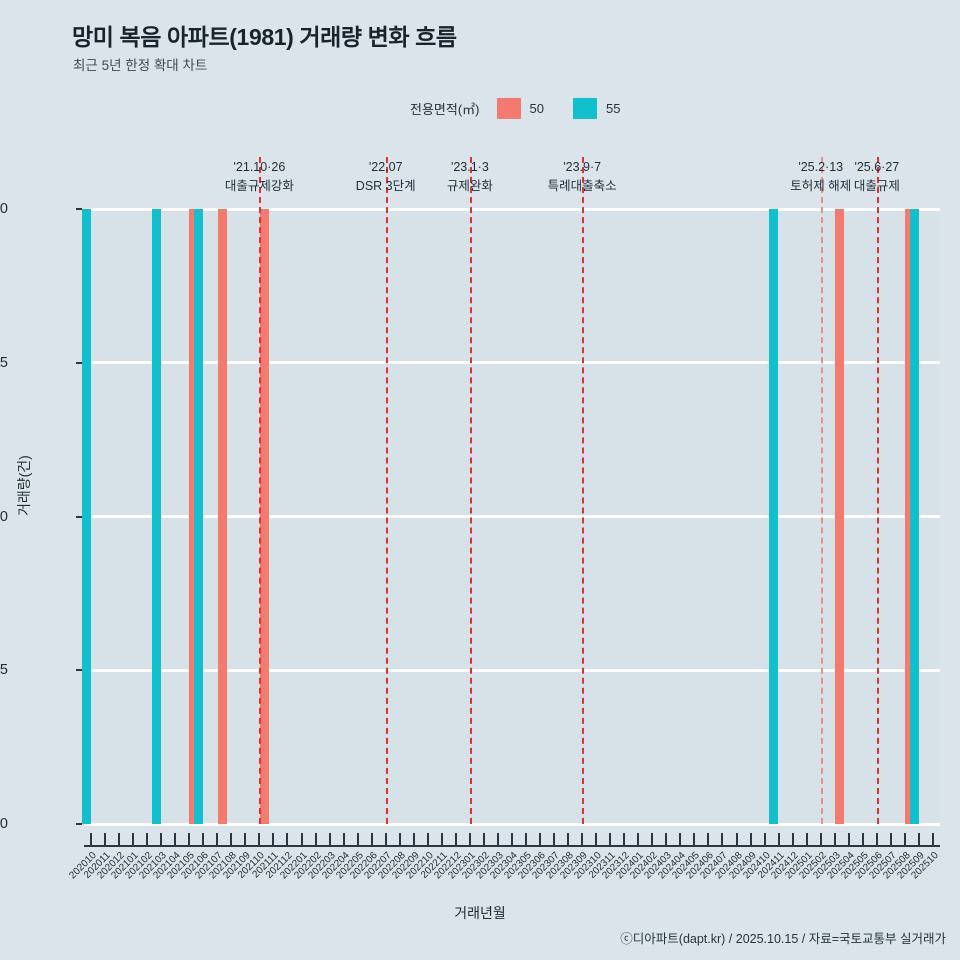 This screenshot has width=960, height=960. I want to click on annotation-text: 대출규제강화, so click(259, 186).